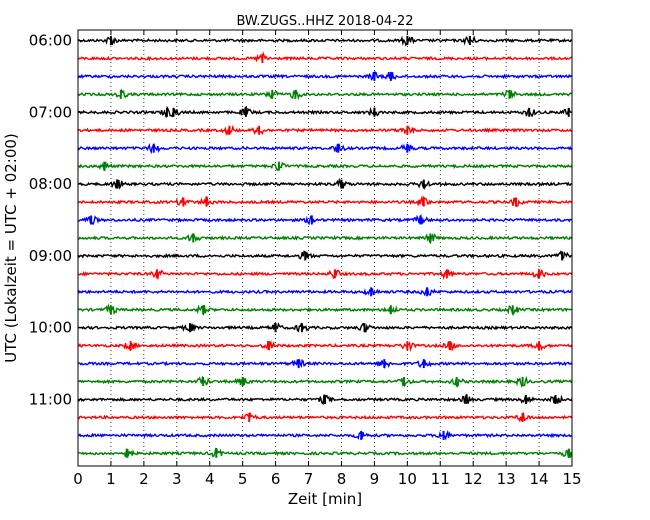 This screenshot has height=520, width=650. What do you see at coordinates (309, 479) in the screenshot?
I see `x-tick-label: 7` at bounding box center [309, 479].